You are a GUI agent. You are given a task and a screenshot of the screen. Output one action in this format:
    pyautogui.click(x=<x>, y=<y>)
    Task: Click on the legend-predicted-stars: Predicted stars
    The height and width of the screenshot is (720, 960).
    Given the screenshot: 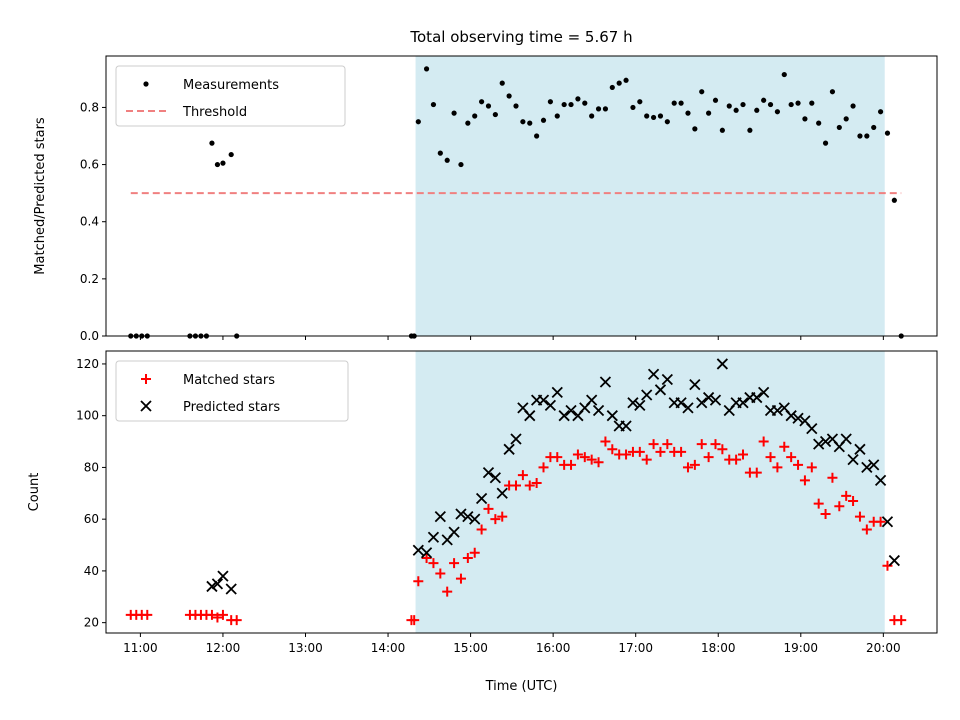 What is the action you would take?
    pyautogui.click(x=231, y=407)
    